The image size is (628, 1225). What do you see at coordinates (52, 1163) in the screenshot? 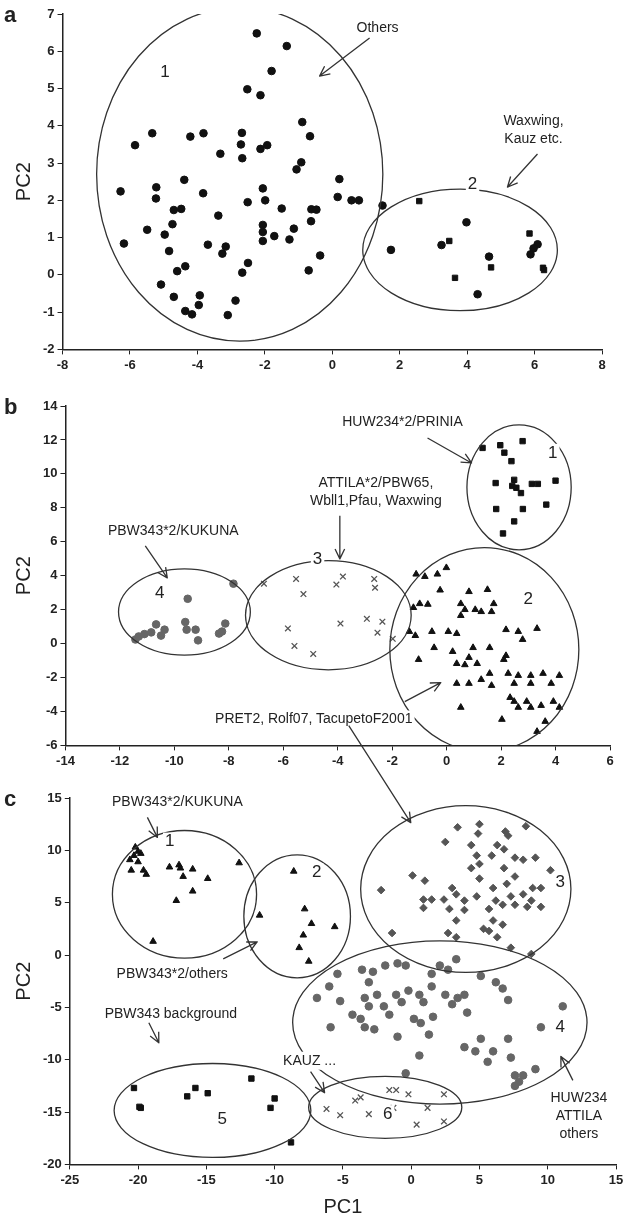
I see `y-tick-label: -20` at bounding box center [52, 1163].